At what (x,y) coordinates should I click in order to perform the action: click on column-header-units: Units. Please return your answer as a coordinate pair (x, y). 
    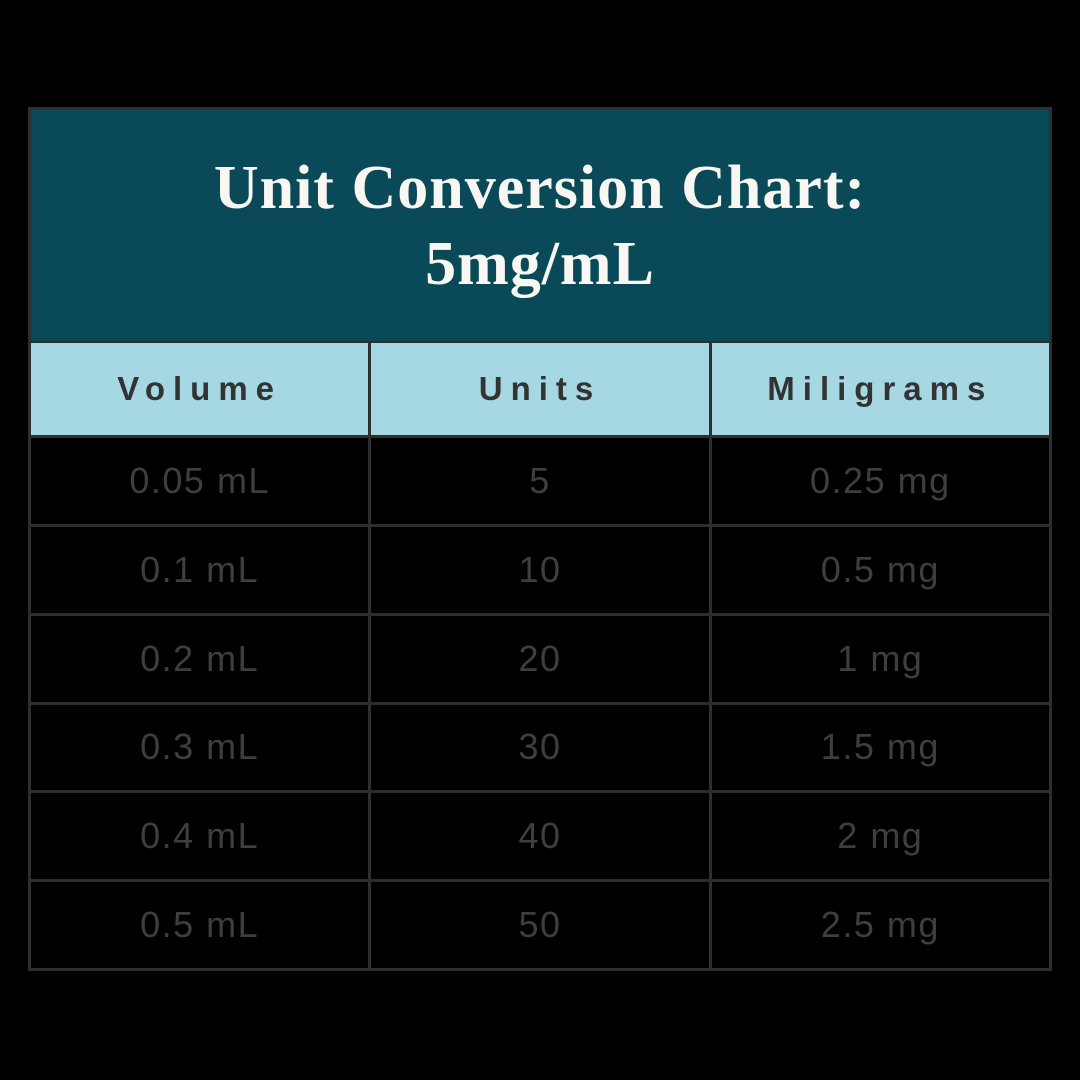
    Looking at the image, I should click on (540, 389).